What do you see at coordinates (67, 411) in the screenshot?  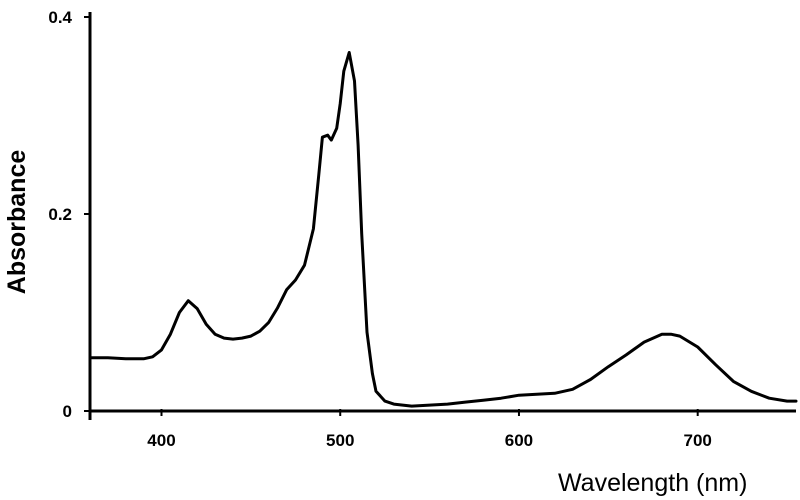 I see `y-tick-label: 0` at bounding box center [67, 411].